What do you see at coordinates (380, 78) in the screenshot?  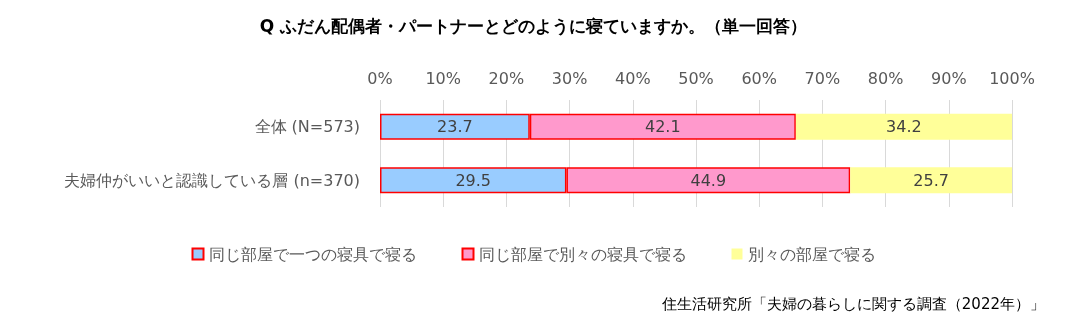 I see `x-tick-label: 0%` at bounding box center [380, 78].